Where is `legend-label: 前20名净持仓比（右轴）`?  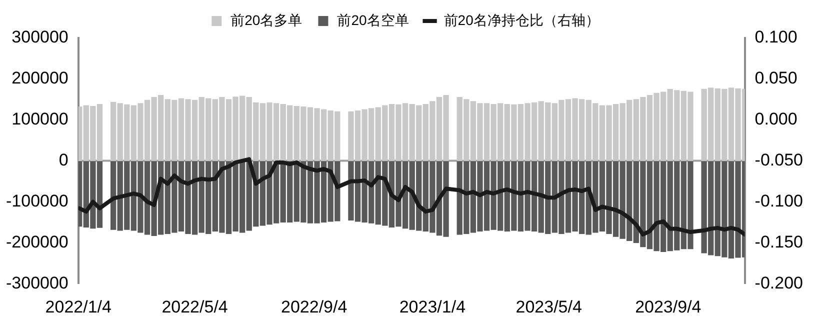 legend-label: 前20名净持仓比（右轴） is located at coordinates (522, 20).